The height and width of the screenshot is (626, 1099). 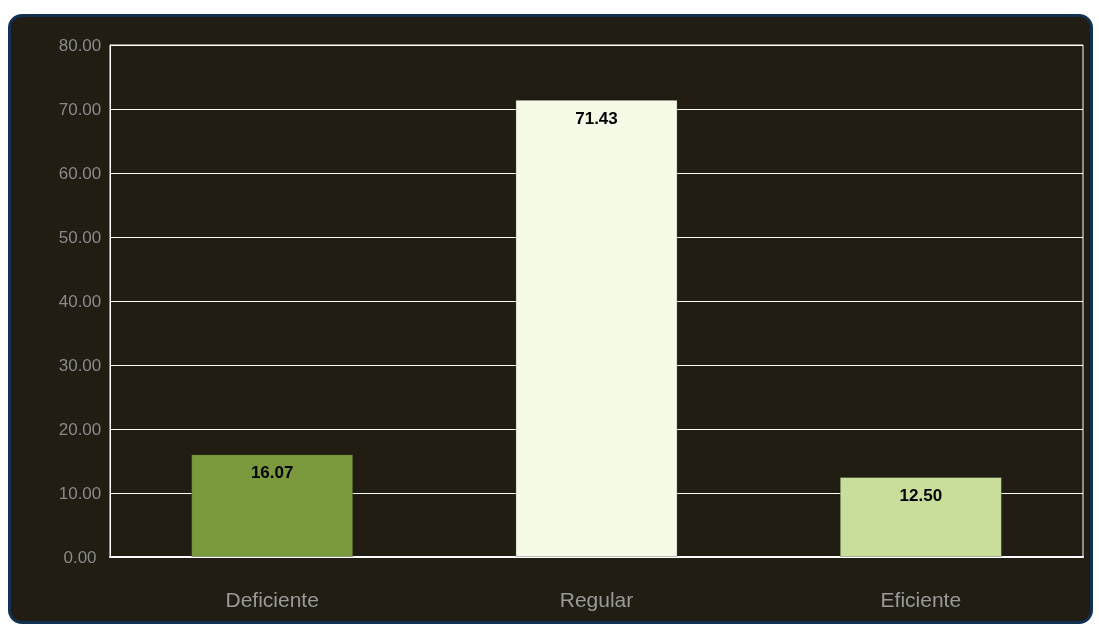 I want to click on y-tick-label: 50.00, so click(x=80, y=237).